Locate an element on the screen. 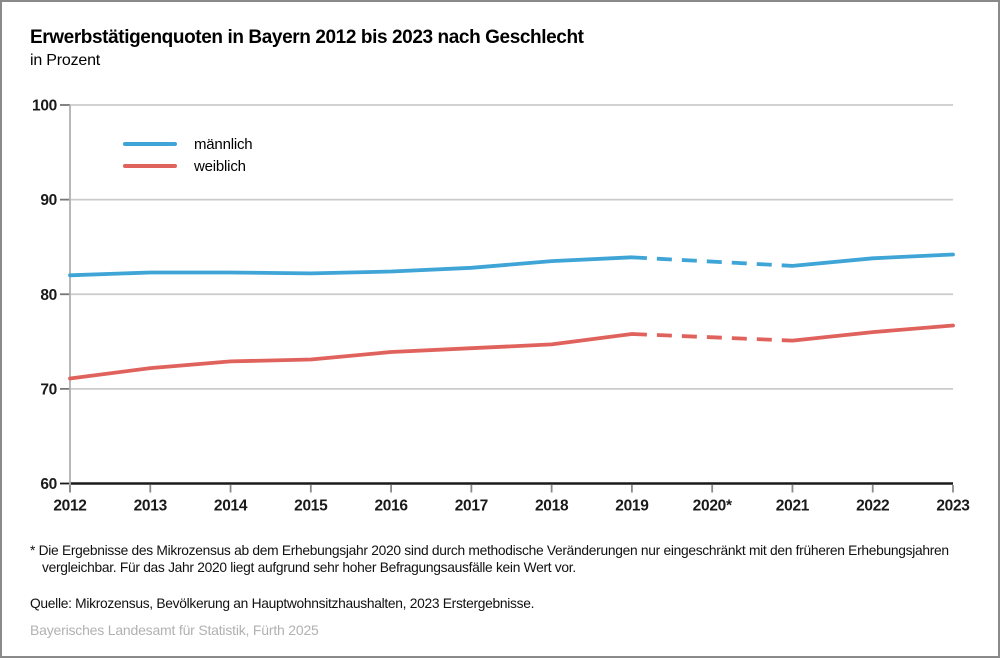  series-line-dashed-weiblich is located at coordinates (712, 337).